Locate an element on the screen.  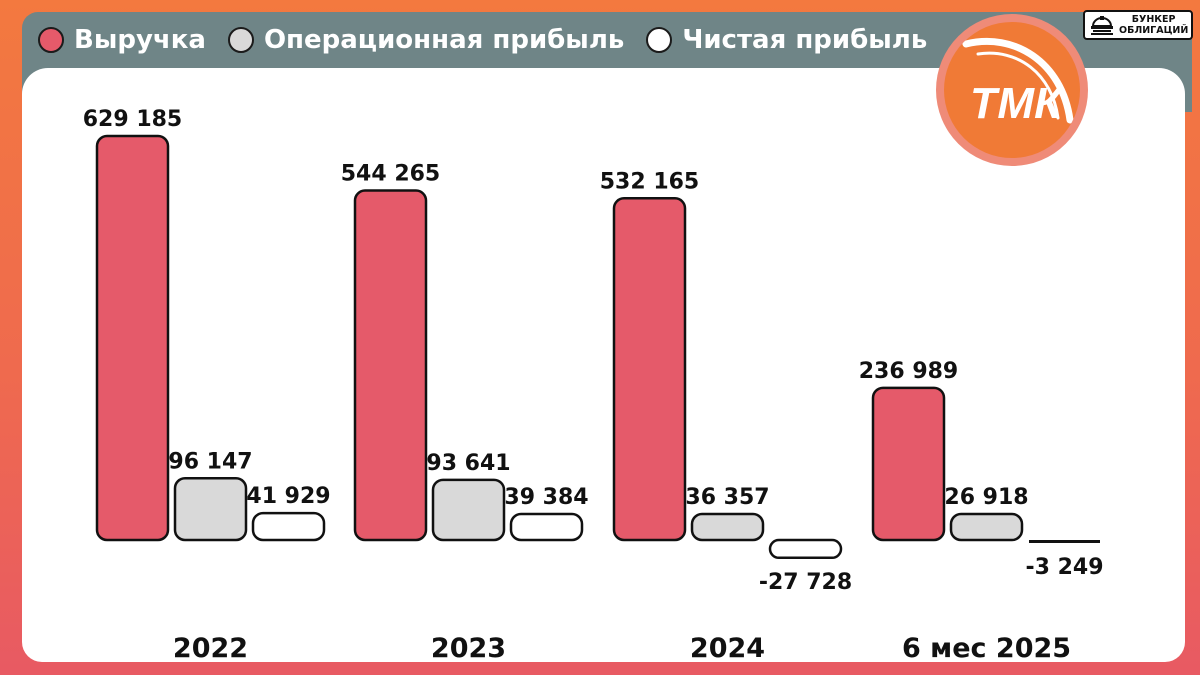
bar-label-operating-1: 93 641 is located at coordinates (468, 463).